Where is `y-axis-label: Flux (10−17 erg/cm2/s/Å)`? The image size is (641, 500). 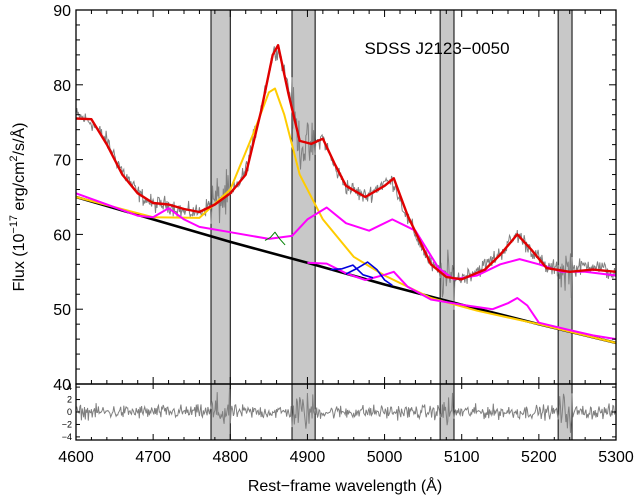
y-axis-label: Flux (10−17 erg/cm2/s/Å) is located at coordinates (18, 207).